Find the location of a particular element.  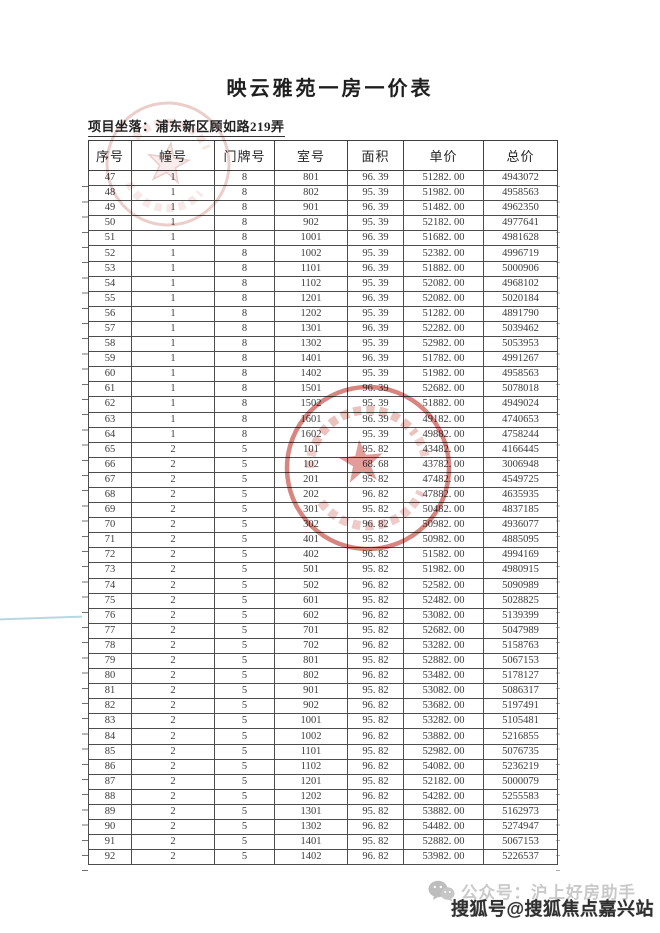

table-cell: 4936077 is located at coordinates (520, 525).